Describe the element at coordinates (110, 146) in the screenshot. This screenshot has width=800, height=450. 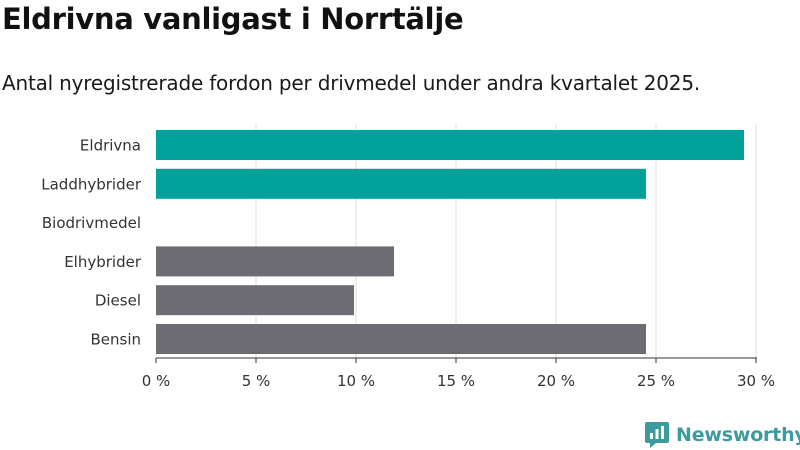
I see `category-label: Eldrivna` at that location.